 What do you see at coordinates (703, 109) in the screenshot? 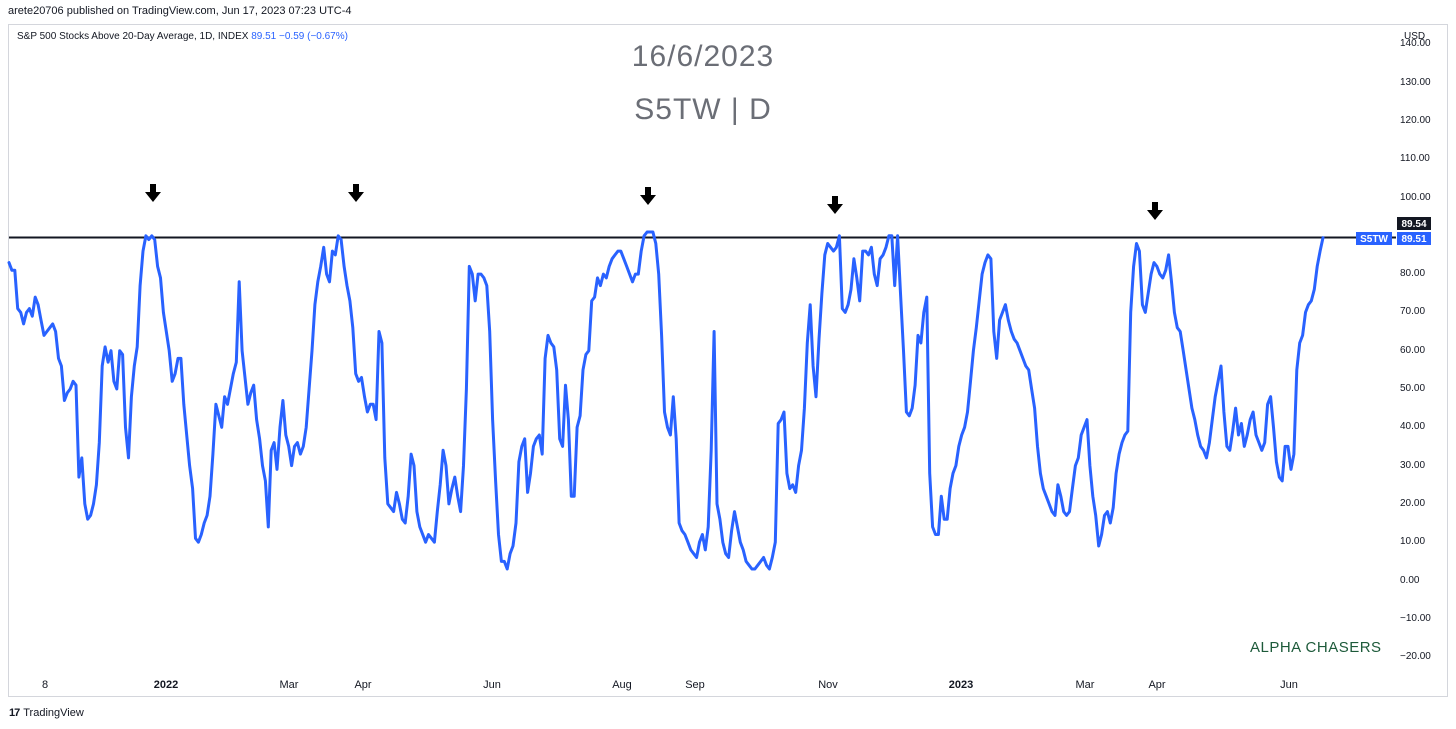
I see `overlay-symbol: S5TW | D` at bounding box center [703, 109].